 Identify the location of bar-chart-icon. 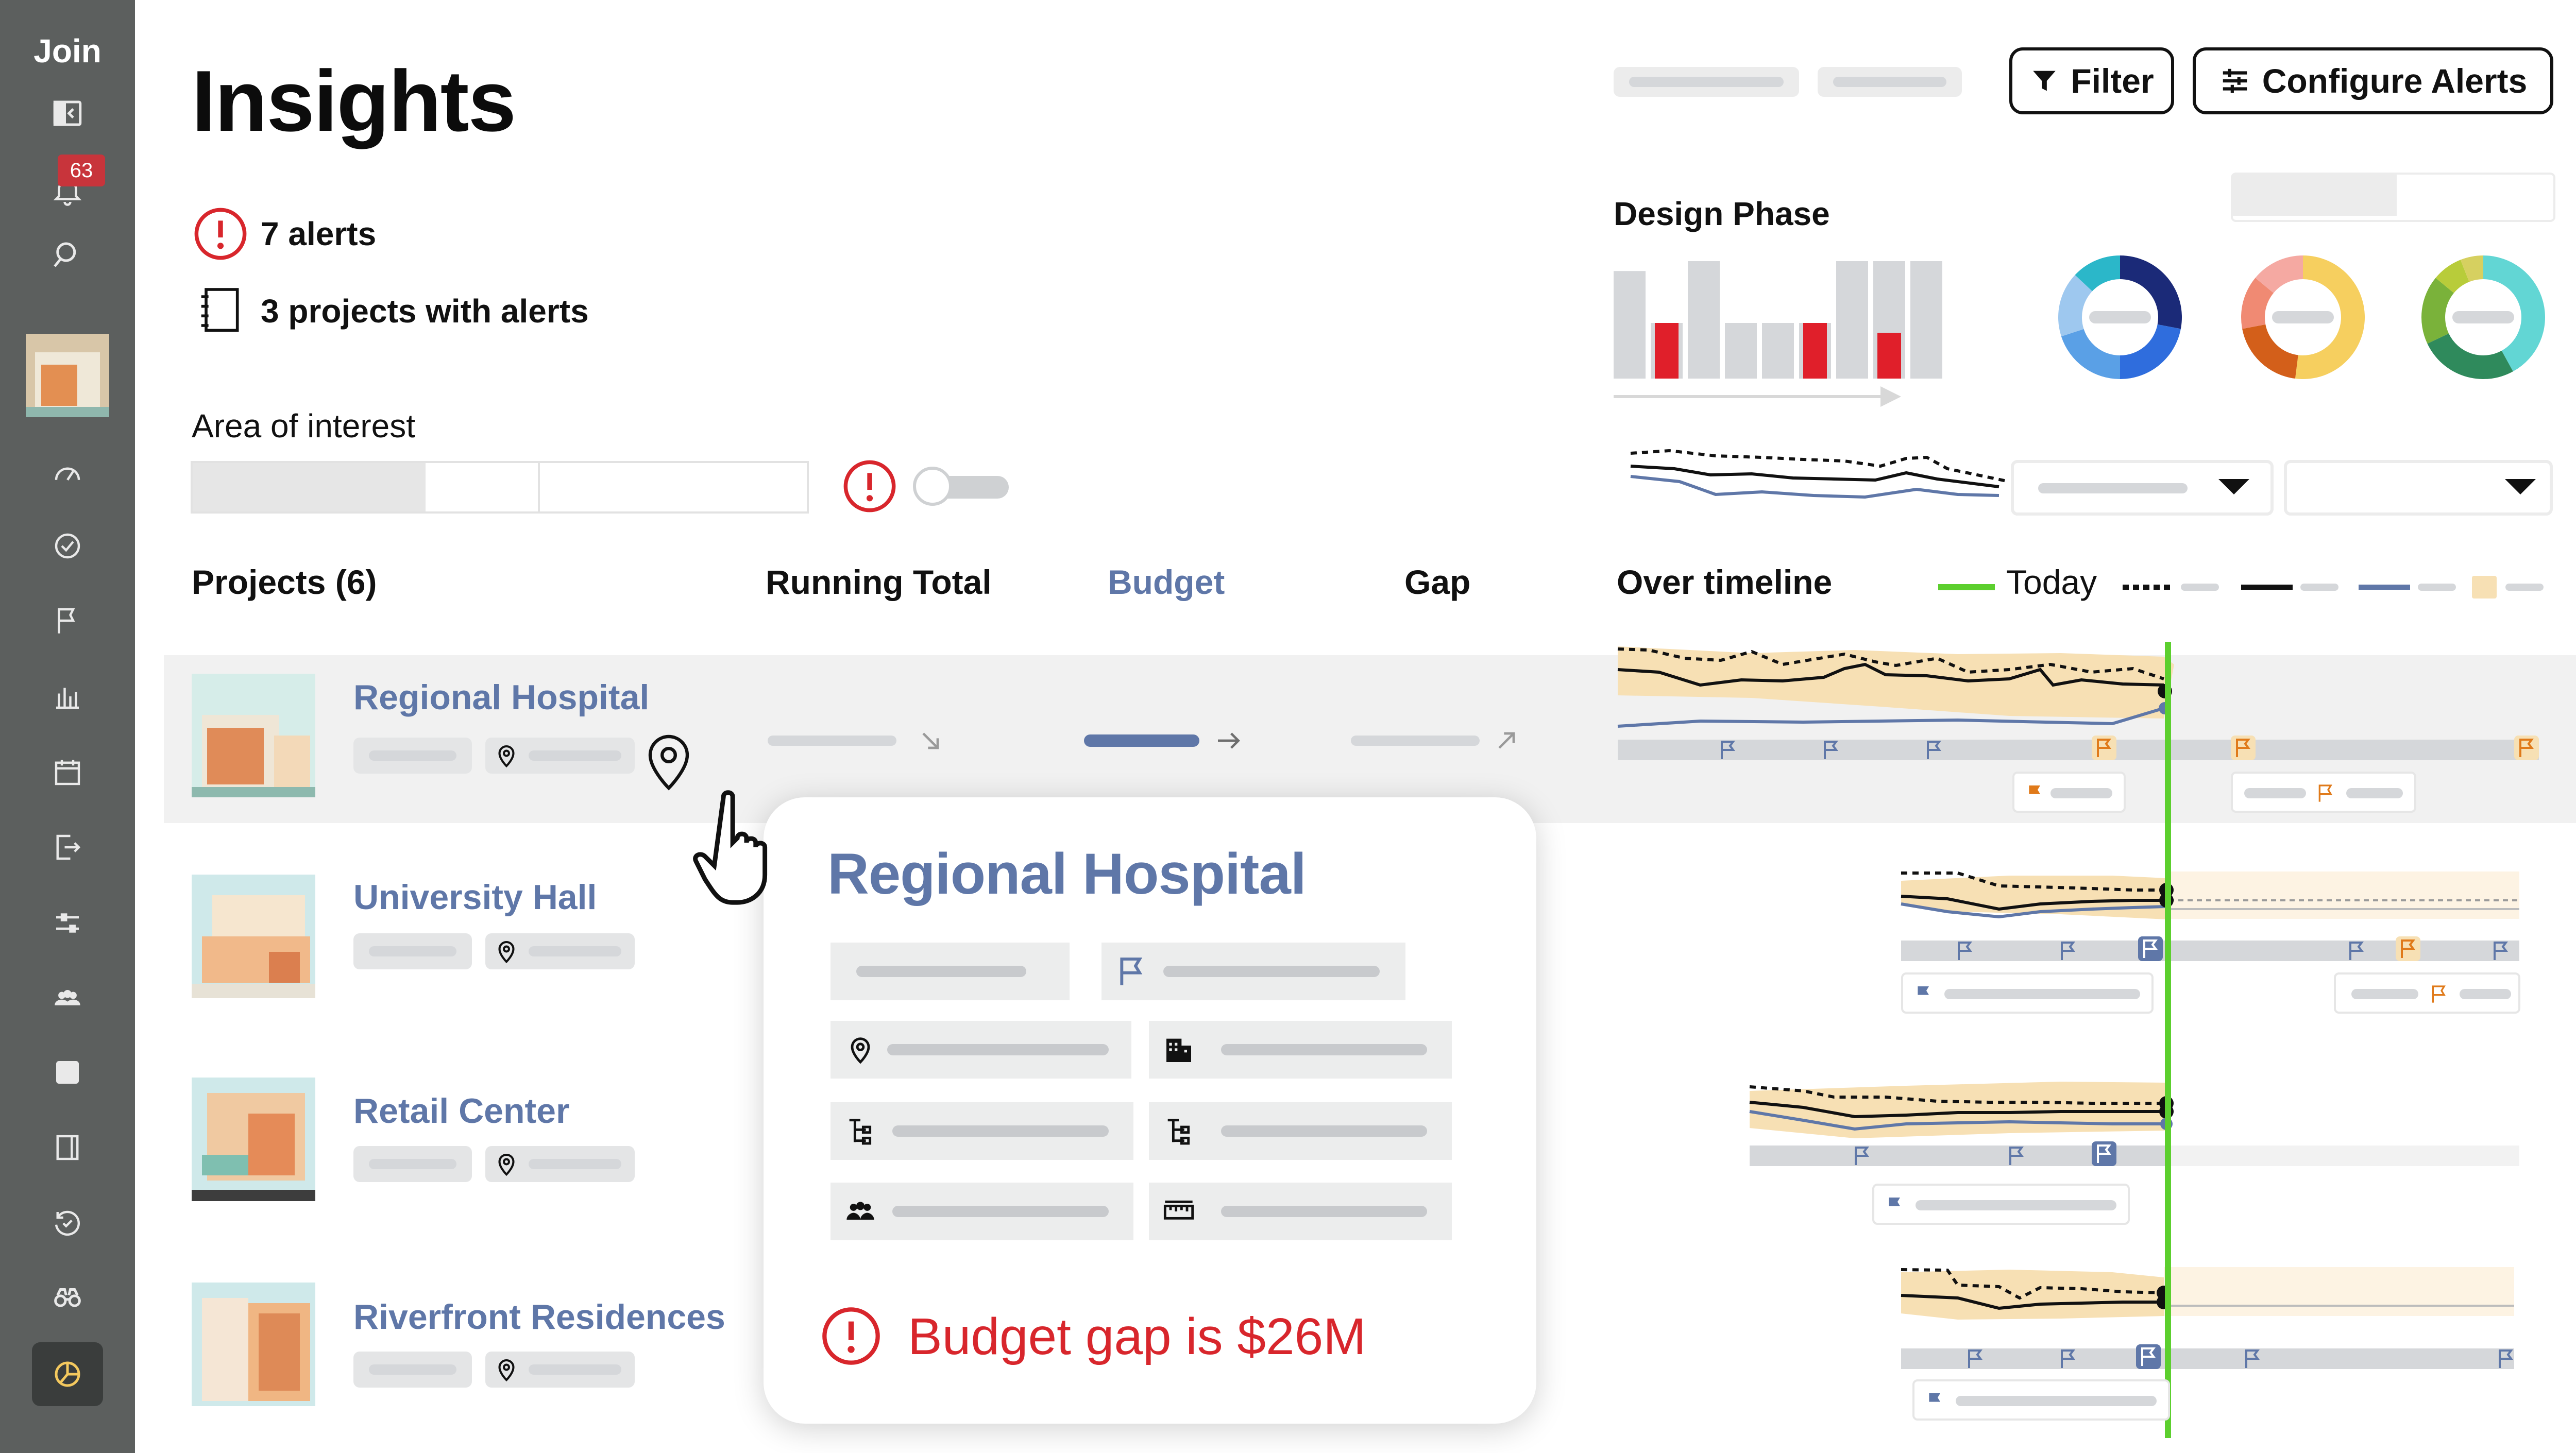
(67, 696).